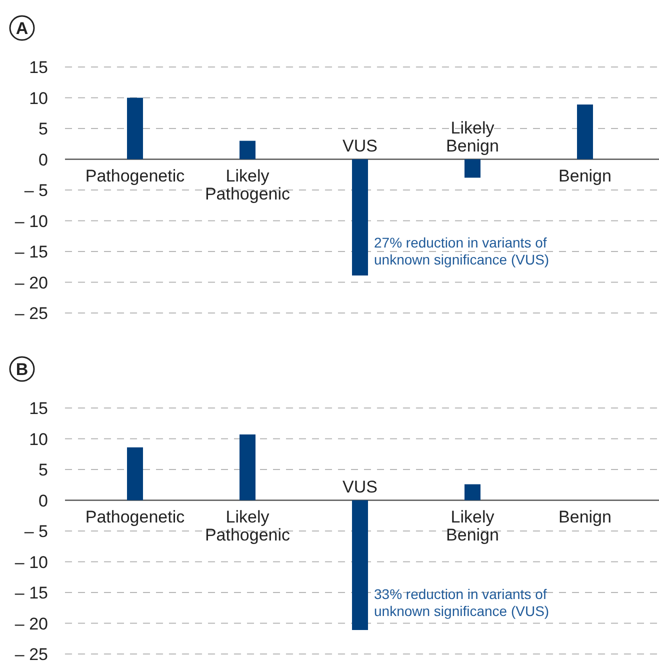 This screenshot has width=659, height=662. I want to click on chart-title: B, so click(22, 369).